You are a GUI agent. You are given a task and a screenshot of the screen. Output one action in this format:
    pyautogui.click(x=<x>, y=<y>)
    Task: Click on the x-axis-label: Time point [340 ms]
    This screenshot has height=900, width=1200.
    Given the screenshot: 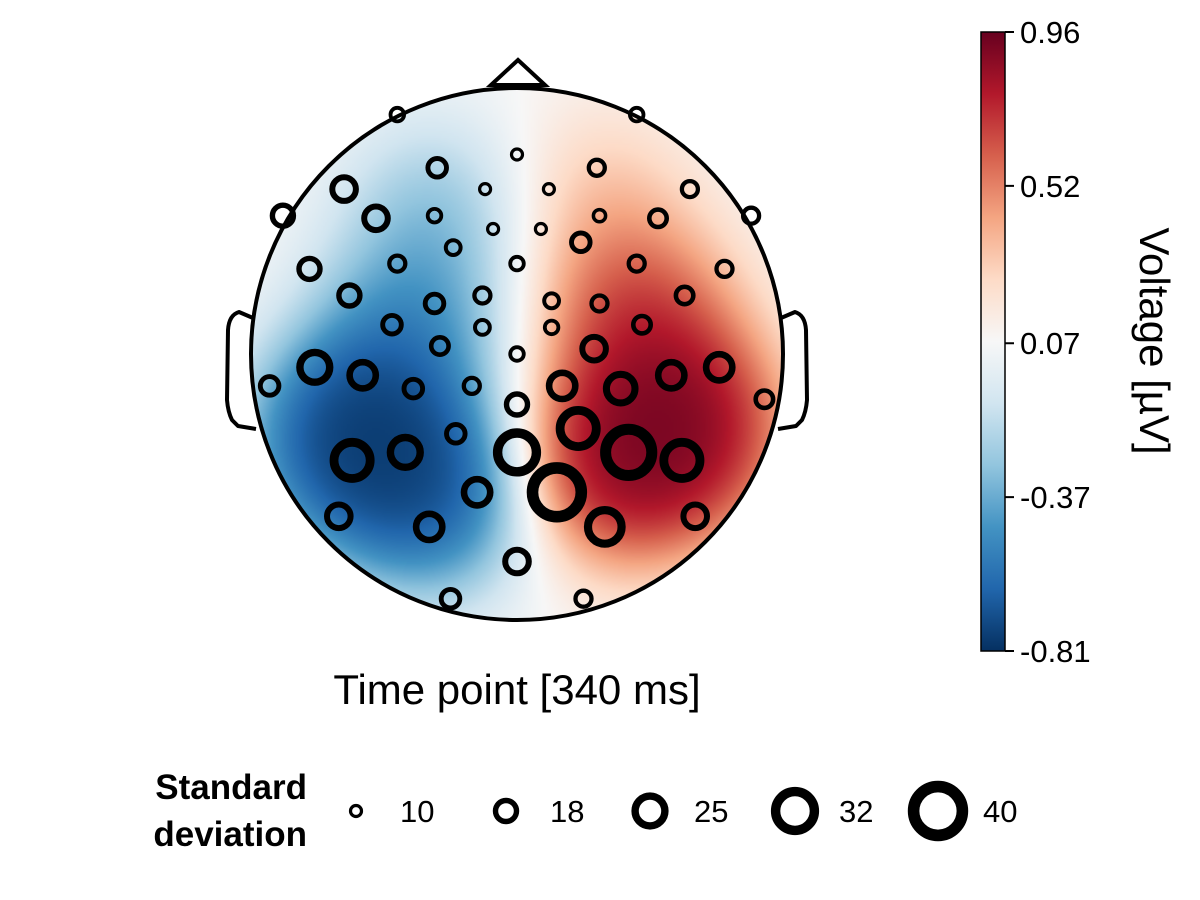 What is the action you would take?
    pyautogui.click(x=516, y=689)
    